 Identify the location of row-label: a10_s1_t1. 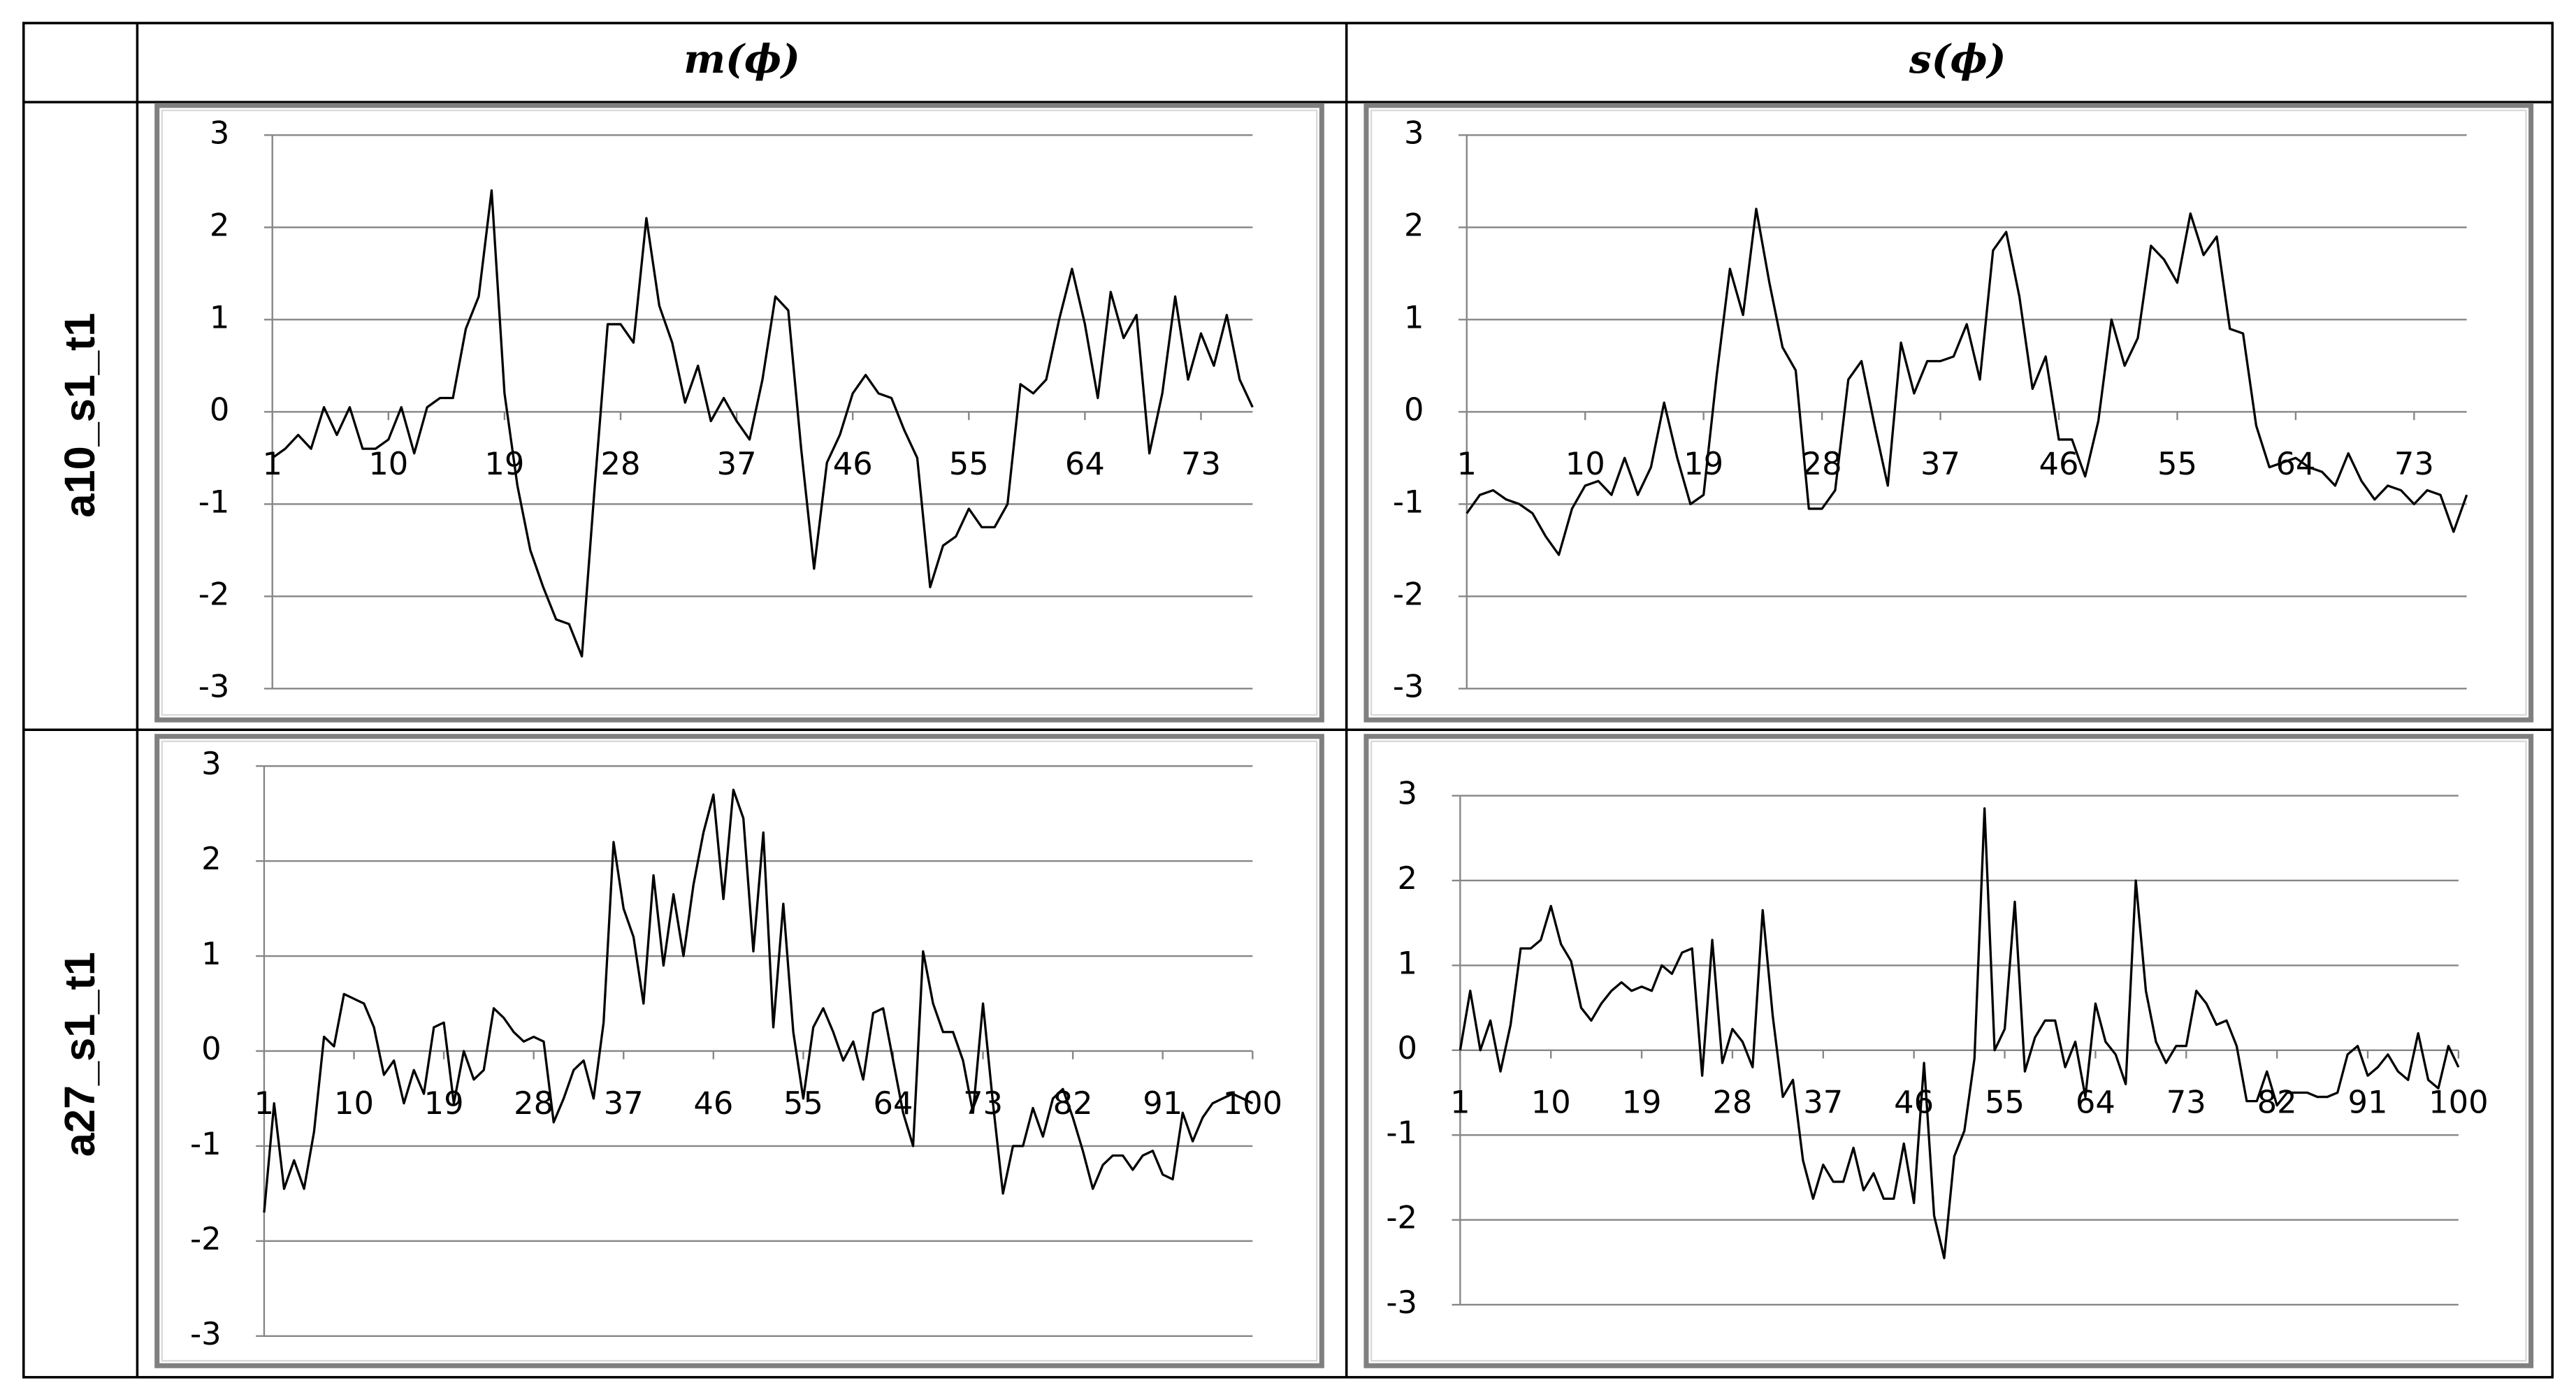
(79, 416).